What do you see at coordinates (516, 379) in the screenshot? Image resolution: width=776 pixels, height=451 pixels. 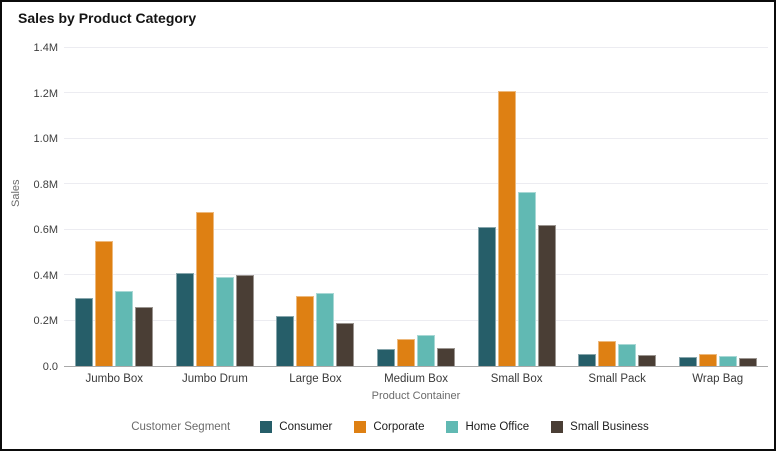 I see `x-tick-label-small-box: Small Box` at bounding box center [516, 379].